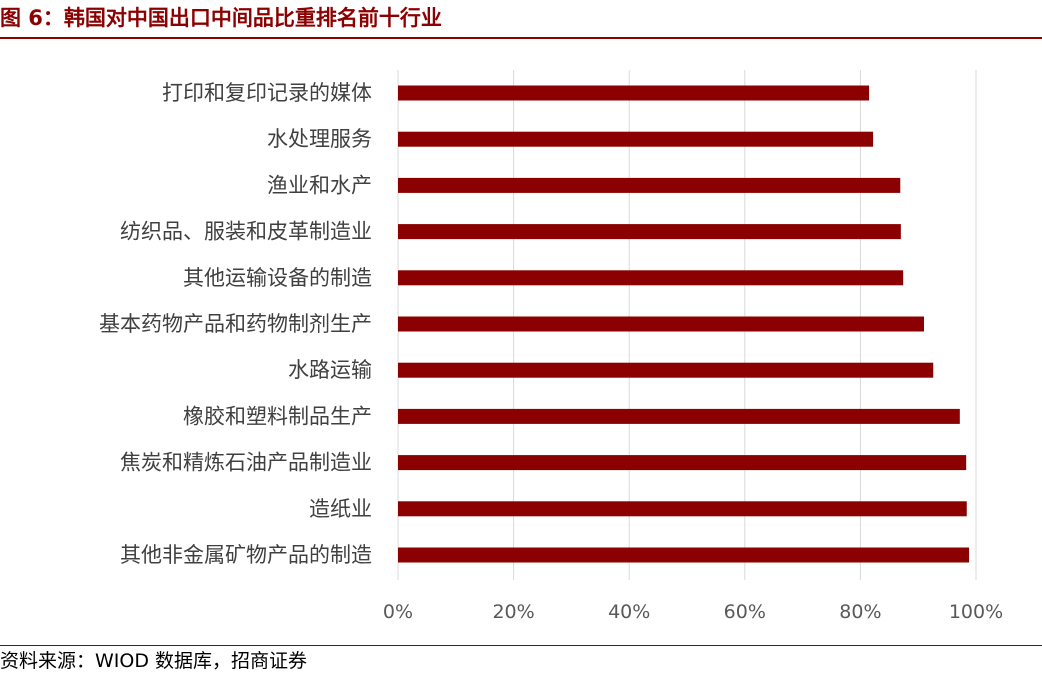 This screenshot has width=1042, height=676. I want to click on category-label: 基本药物产品和药物制剂生产, so click(235, 324).